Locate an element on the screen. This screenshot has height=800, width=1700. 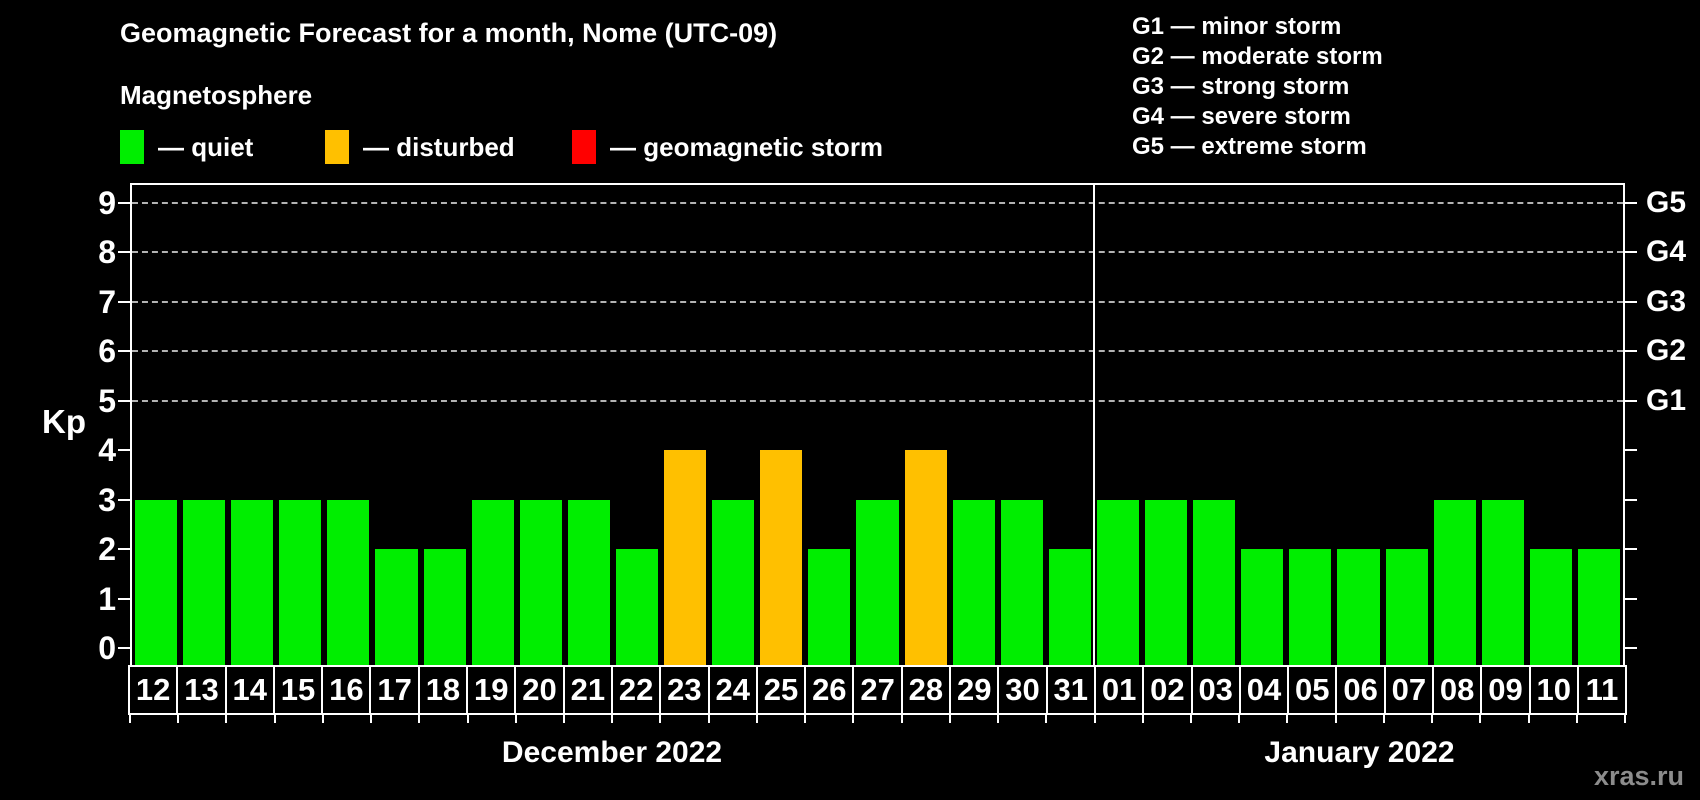
date-cell-20: 20 is located at coordinates (539, 690).